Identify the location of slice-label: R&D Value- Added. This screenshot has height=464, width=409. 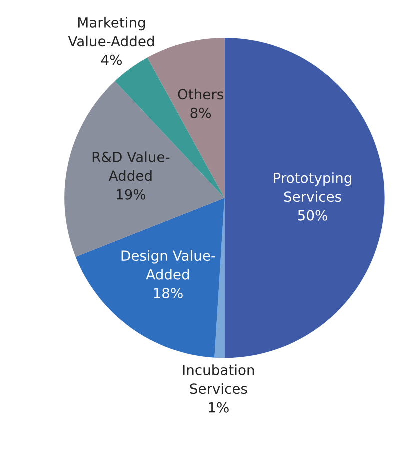
(131, 167).